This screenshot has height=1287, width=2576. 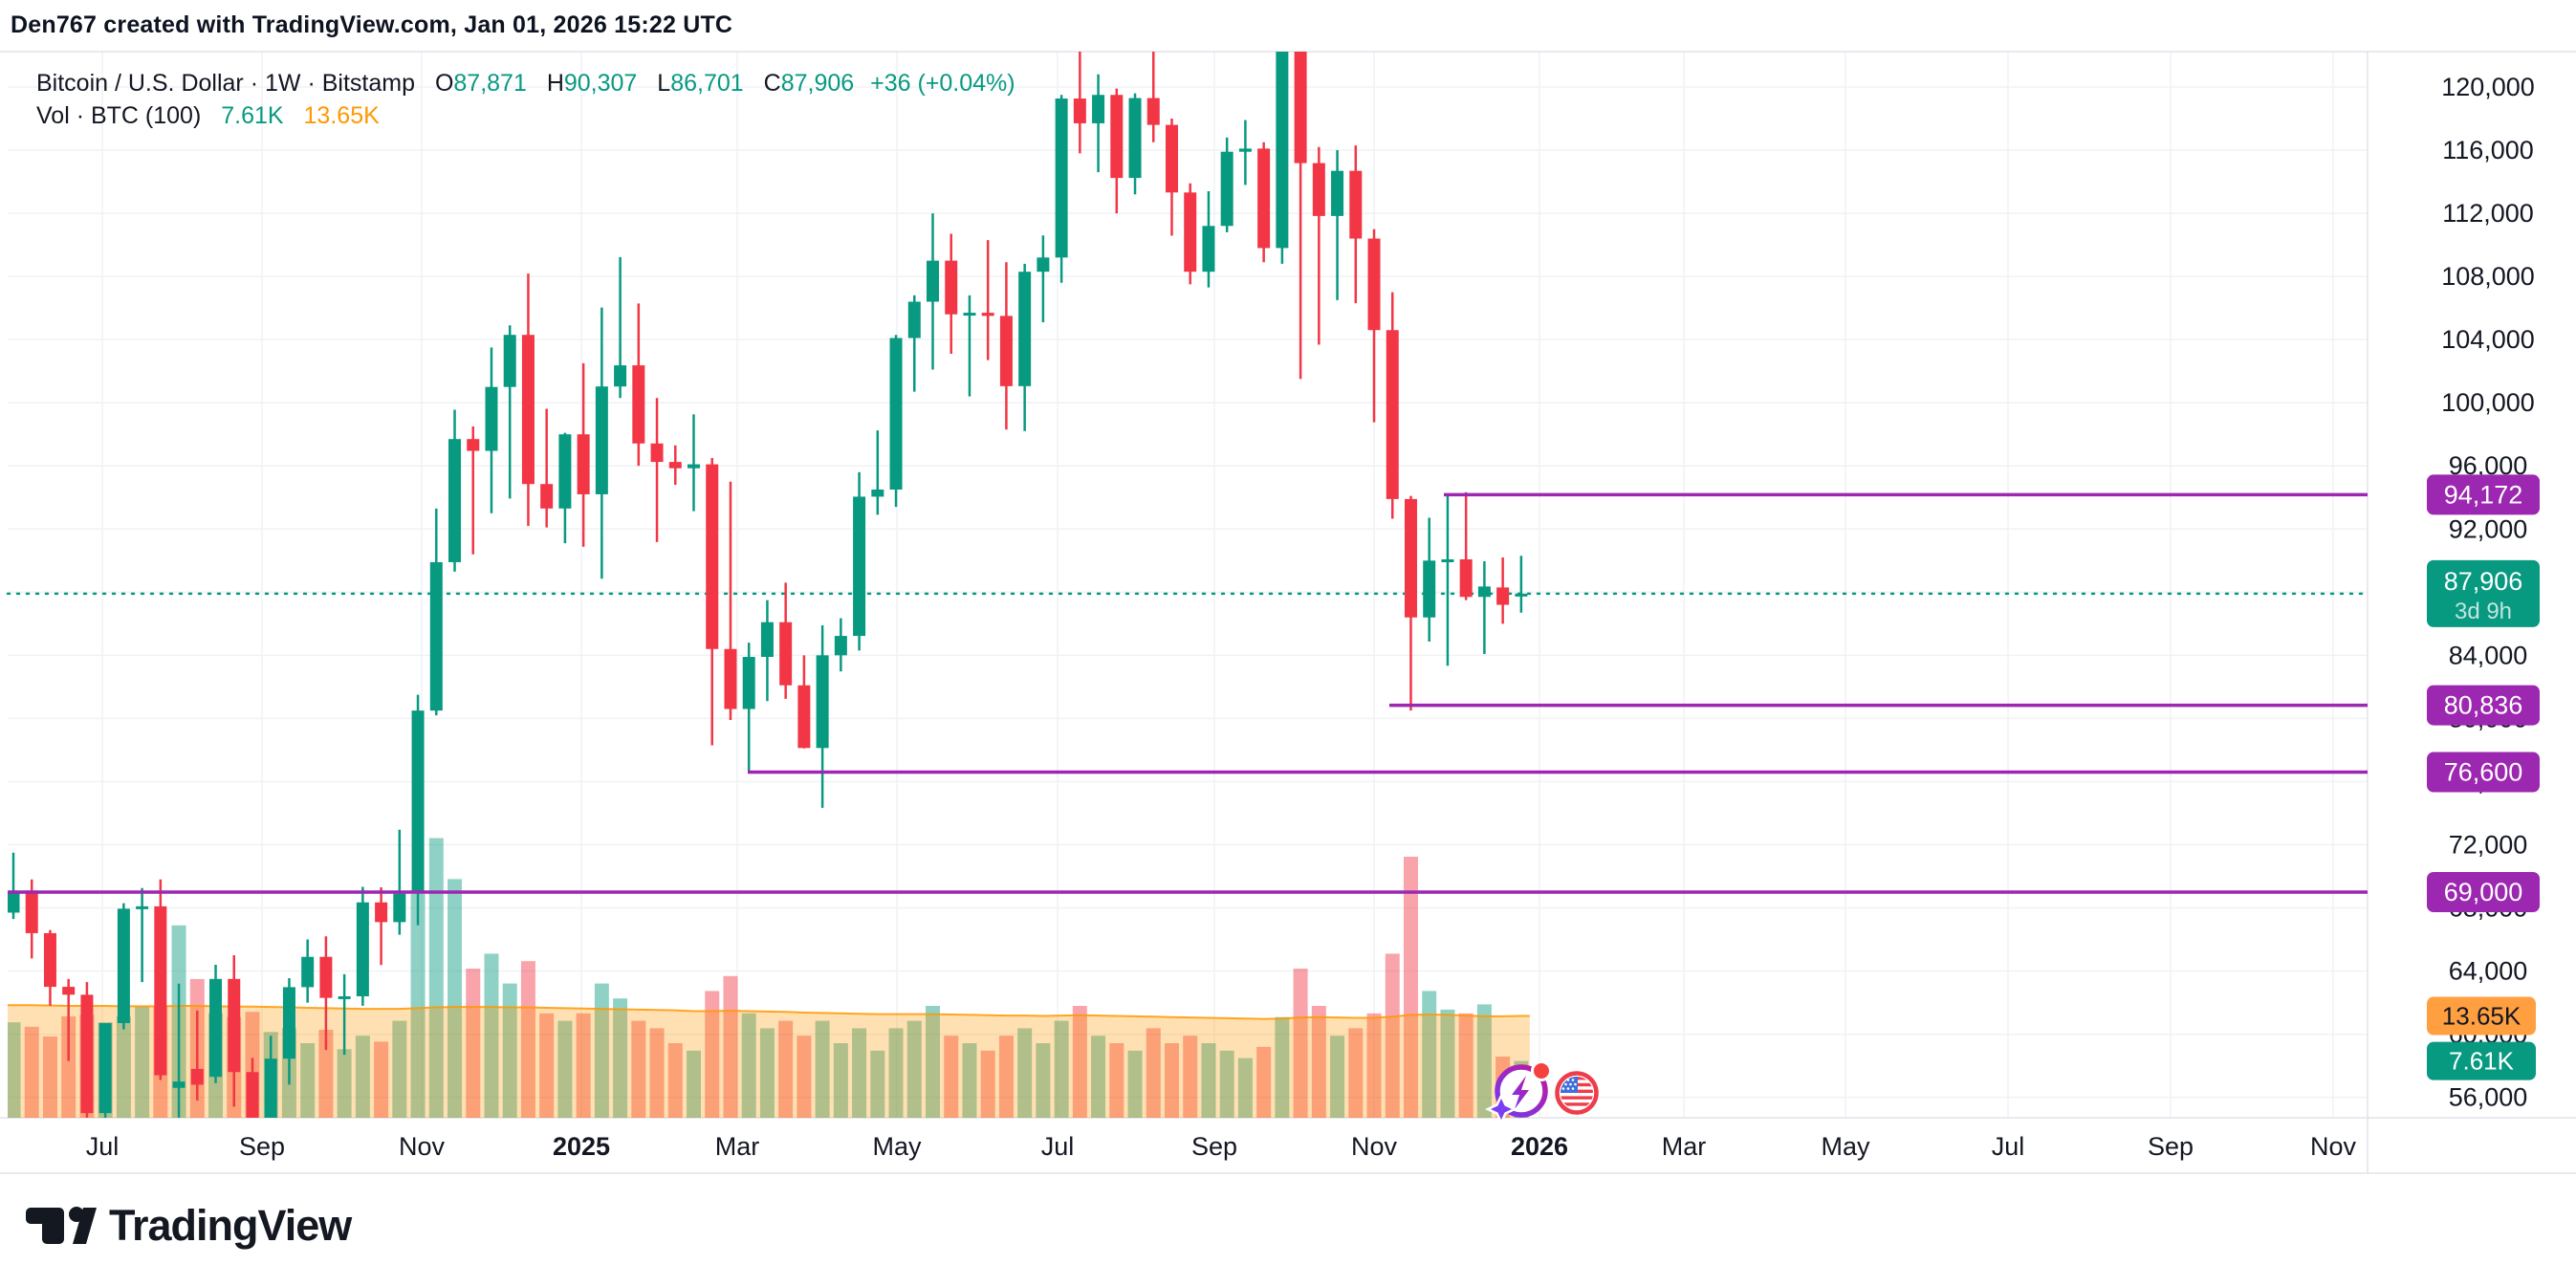 What do you see at coordinates (2488, 87) in the screenshot?
I see `svg-text: 120,000` at bounding box center [2488, 87].